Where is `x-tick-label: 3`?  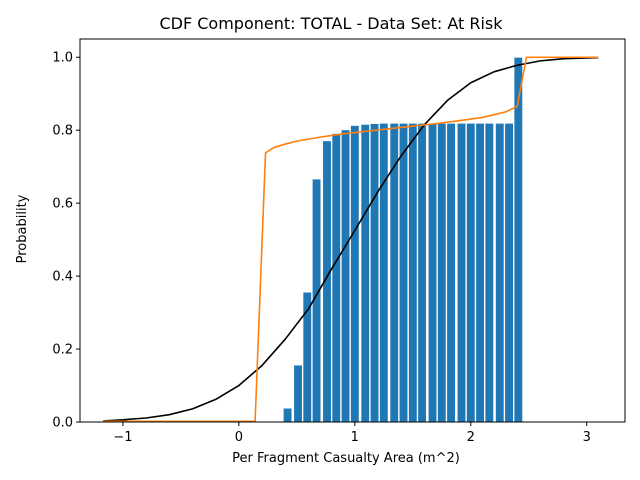
x-tick-label: 3 is located at coordinates (587, 437).